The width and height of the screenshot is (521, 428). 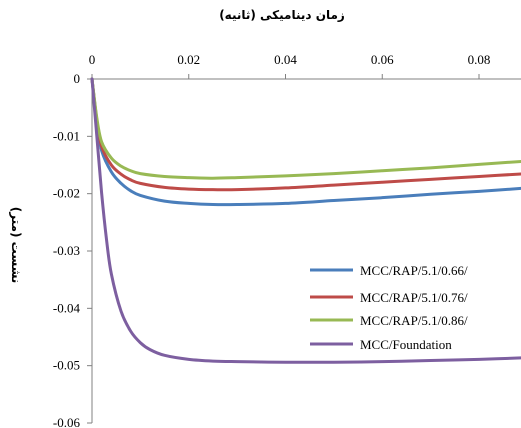 I want to click on x-tick-label: 0.08, so click(x=479, y=59).